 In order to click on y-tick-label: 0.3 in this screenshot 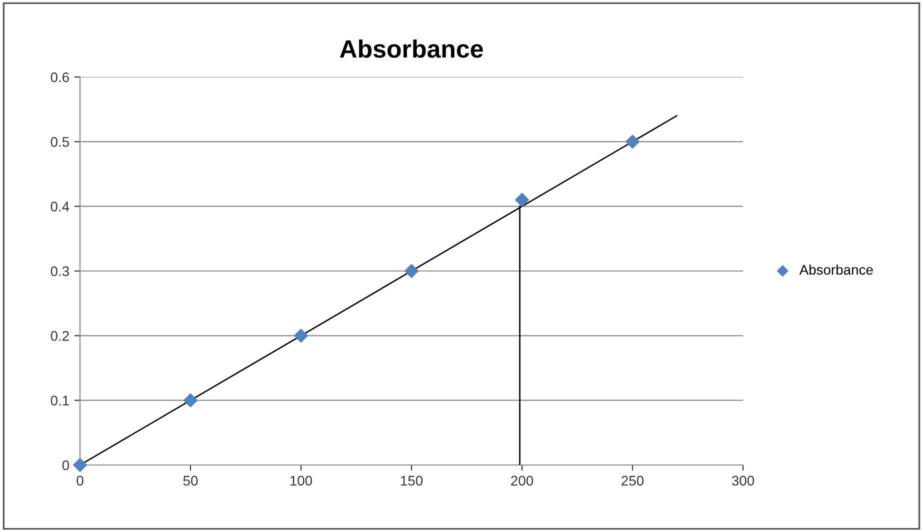, I will do `click(59, 271)`.